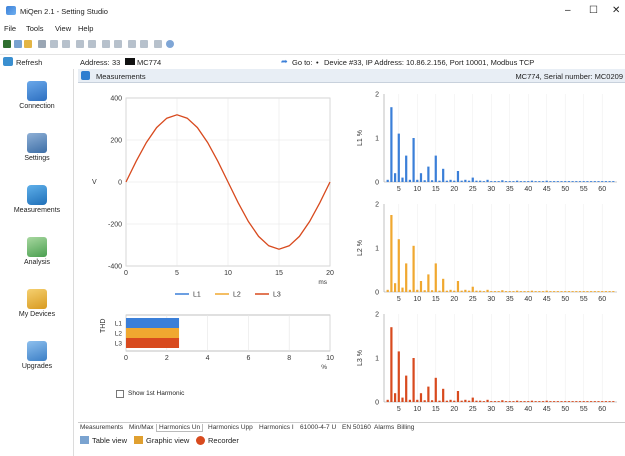 This screenshot has width=625, height=456. What do you see at coordinates (10, 28) in the screenshot?
I see `menu-file: File` at bounding box center [10, 28].